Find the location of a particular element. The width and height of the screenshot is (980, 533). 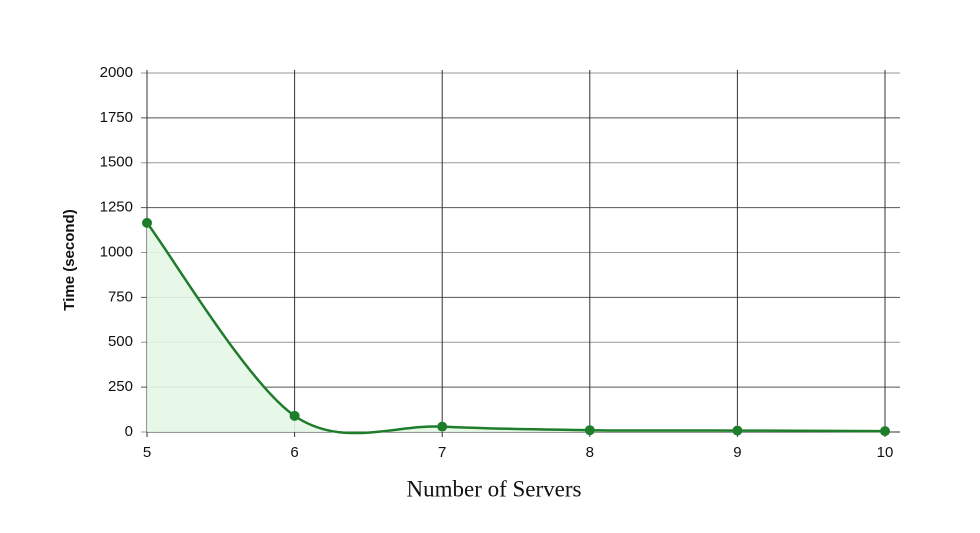

x-tick-label: 10 is located at coordinates (885, 452).